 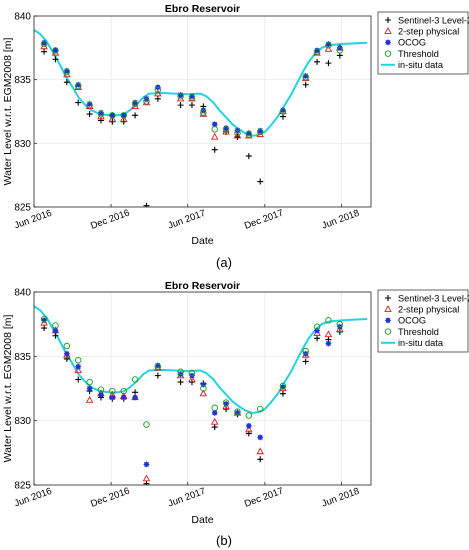 I want to click on caption-a: (a), so click(x=224, y=262).